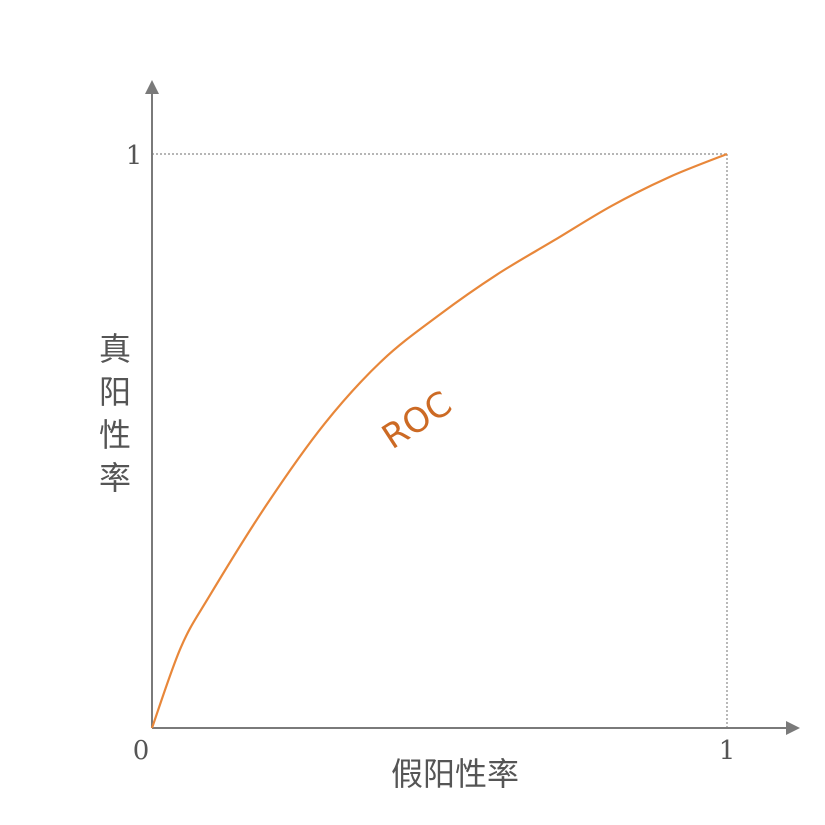 The image size is (825, 825). Describe the element at coordinates (115, 349) in the screenshot. I see `y-axis-label-char: 真` at that location.